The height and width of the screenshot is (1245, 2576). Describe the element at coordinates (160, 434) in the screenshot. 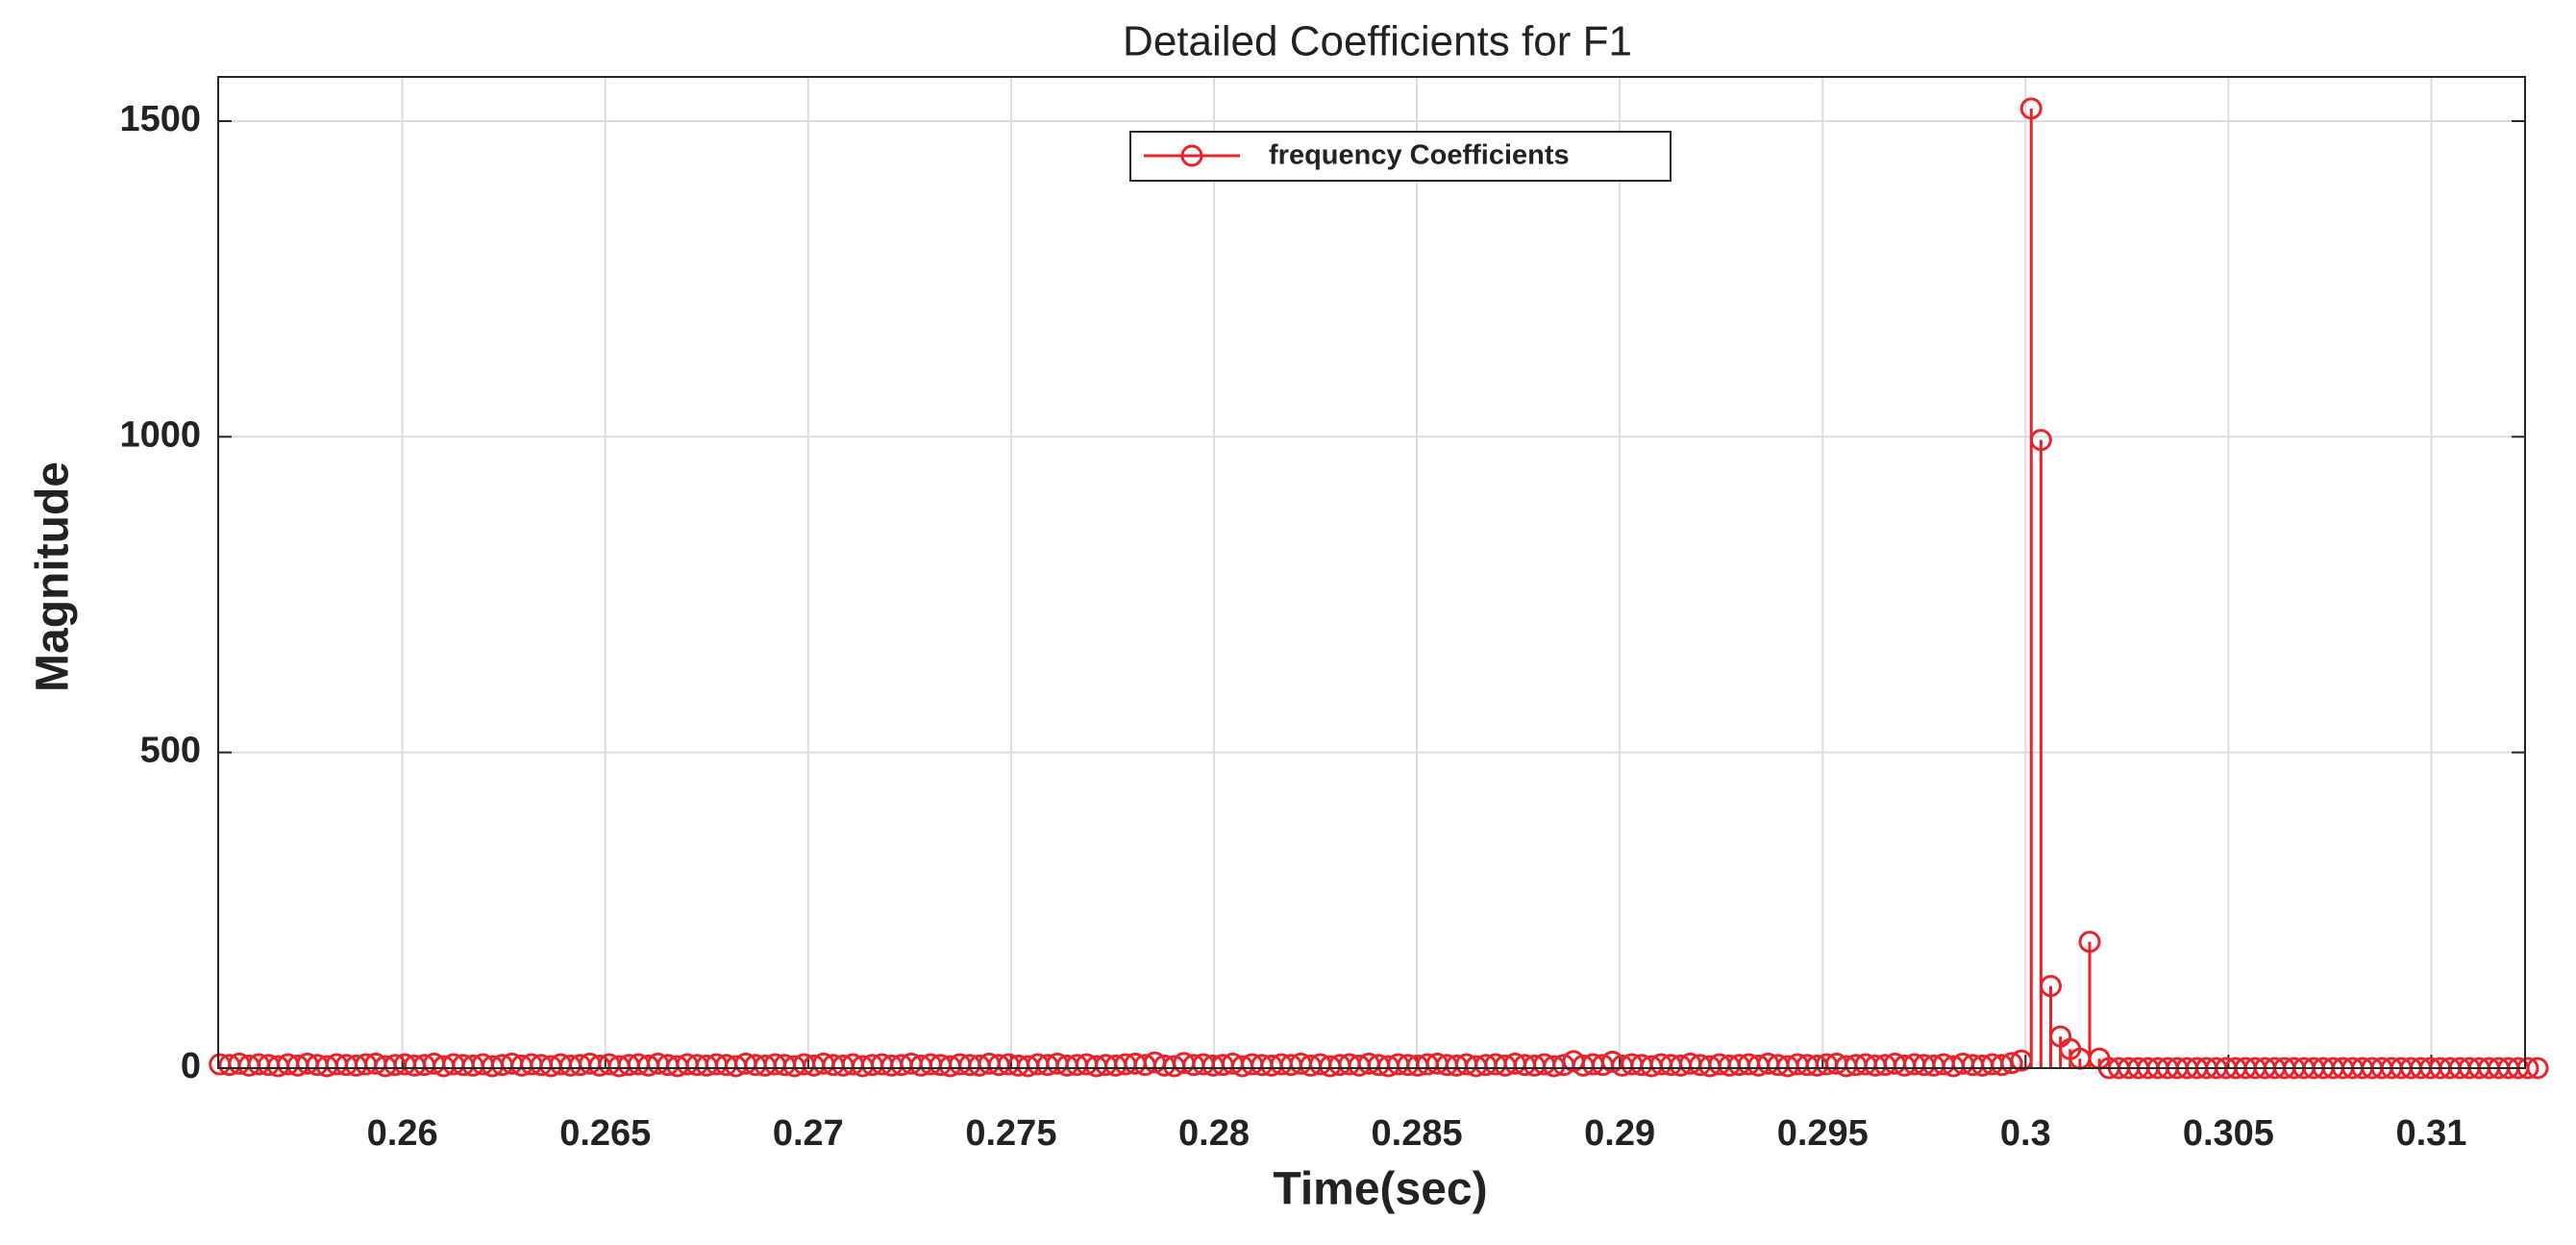

I see `y-tick-label: 1000` at that location.